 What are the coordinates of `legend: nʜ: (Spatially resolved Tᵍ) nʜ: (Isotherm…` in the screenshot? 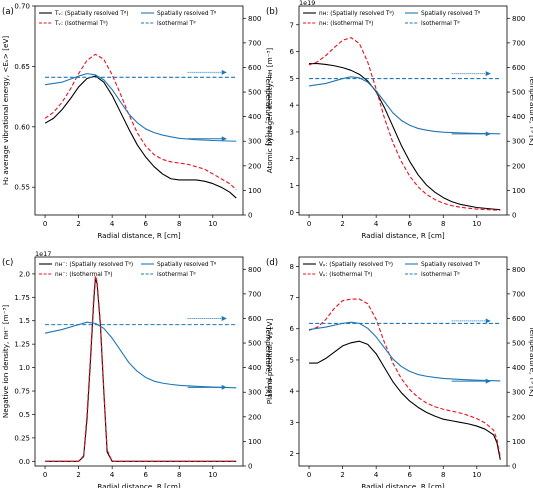 It's located at (391, 19).